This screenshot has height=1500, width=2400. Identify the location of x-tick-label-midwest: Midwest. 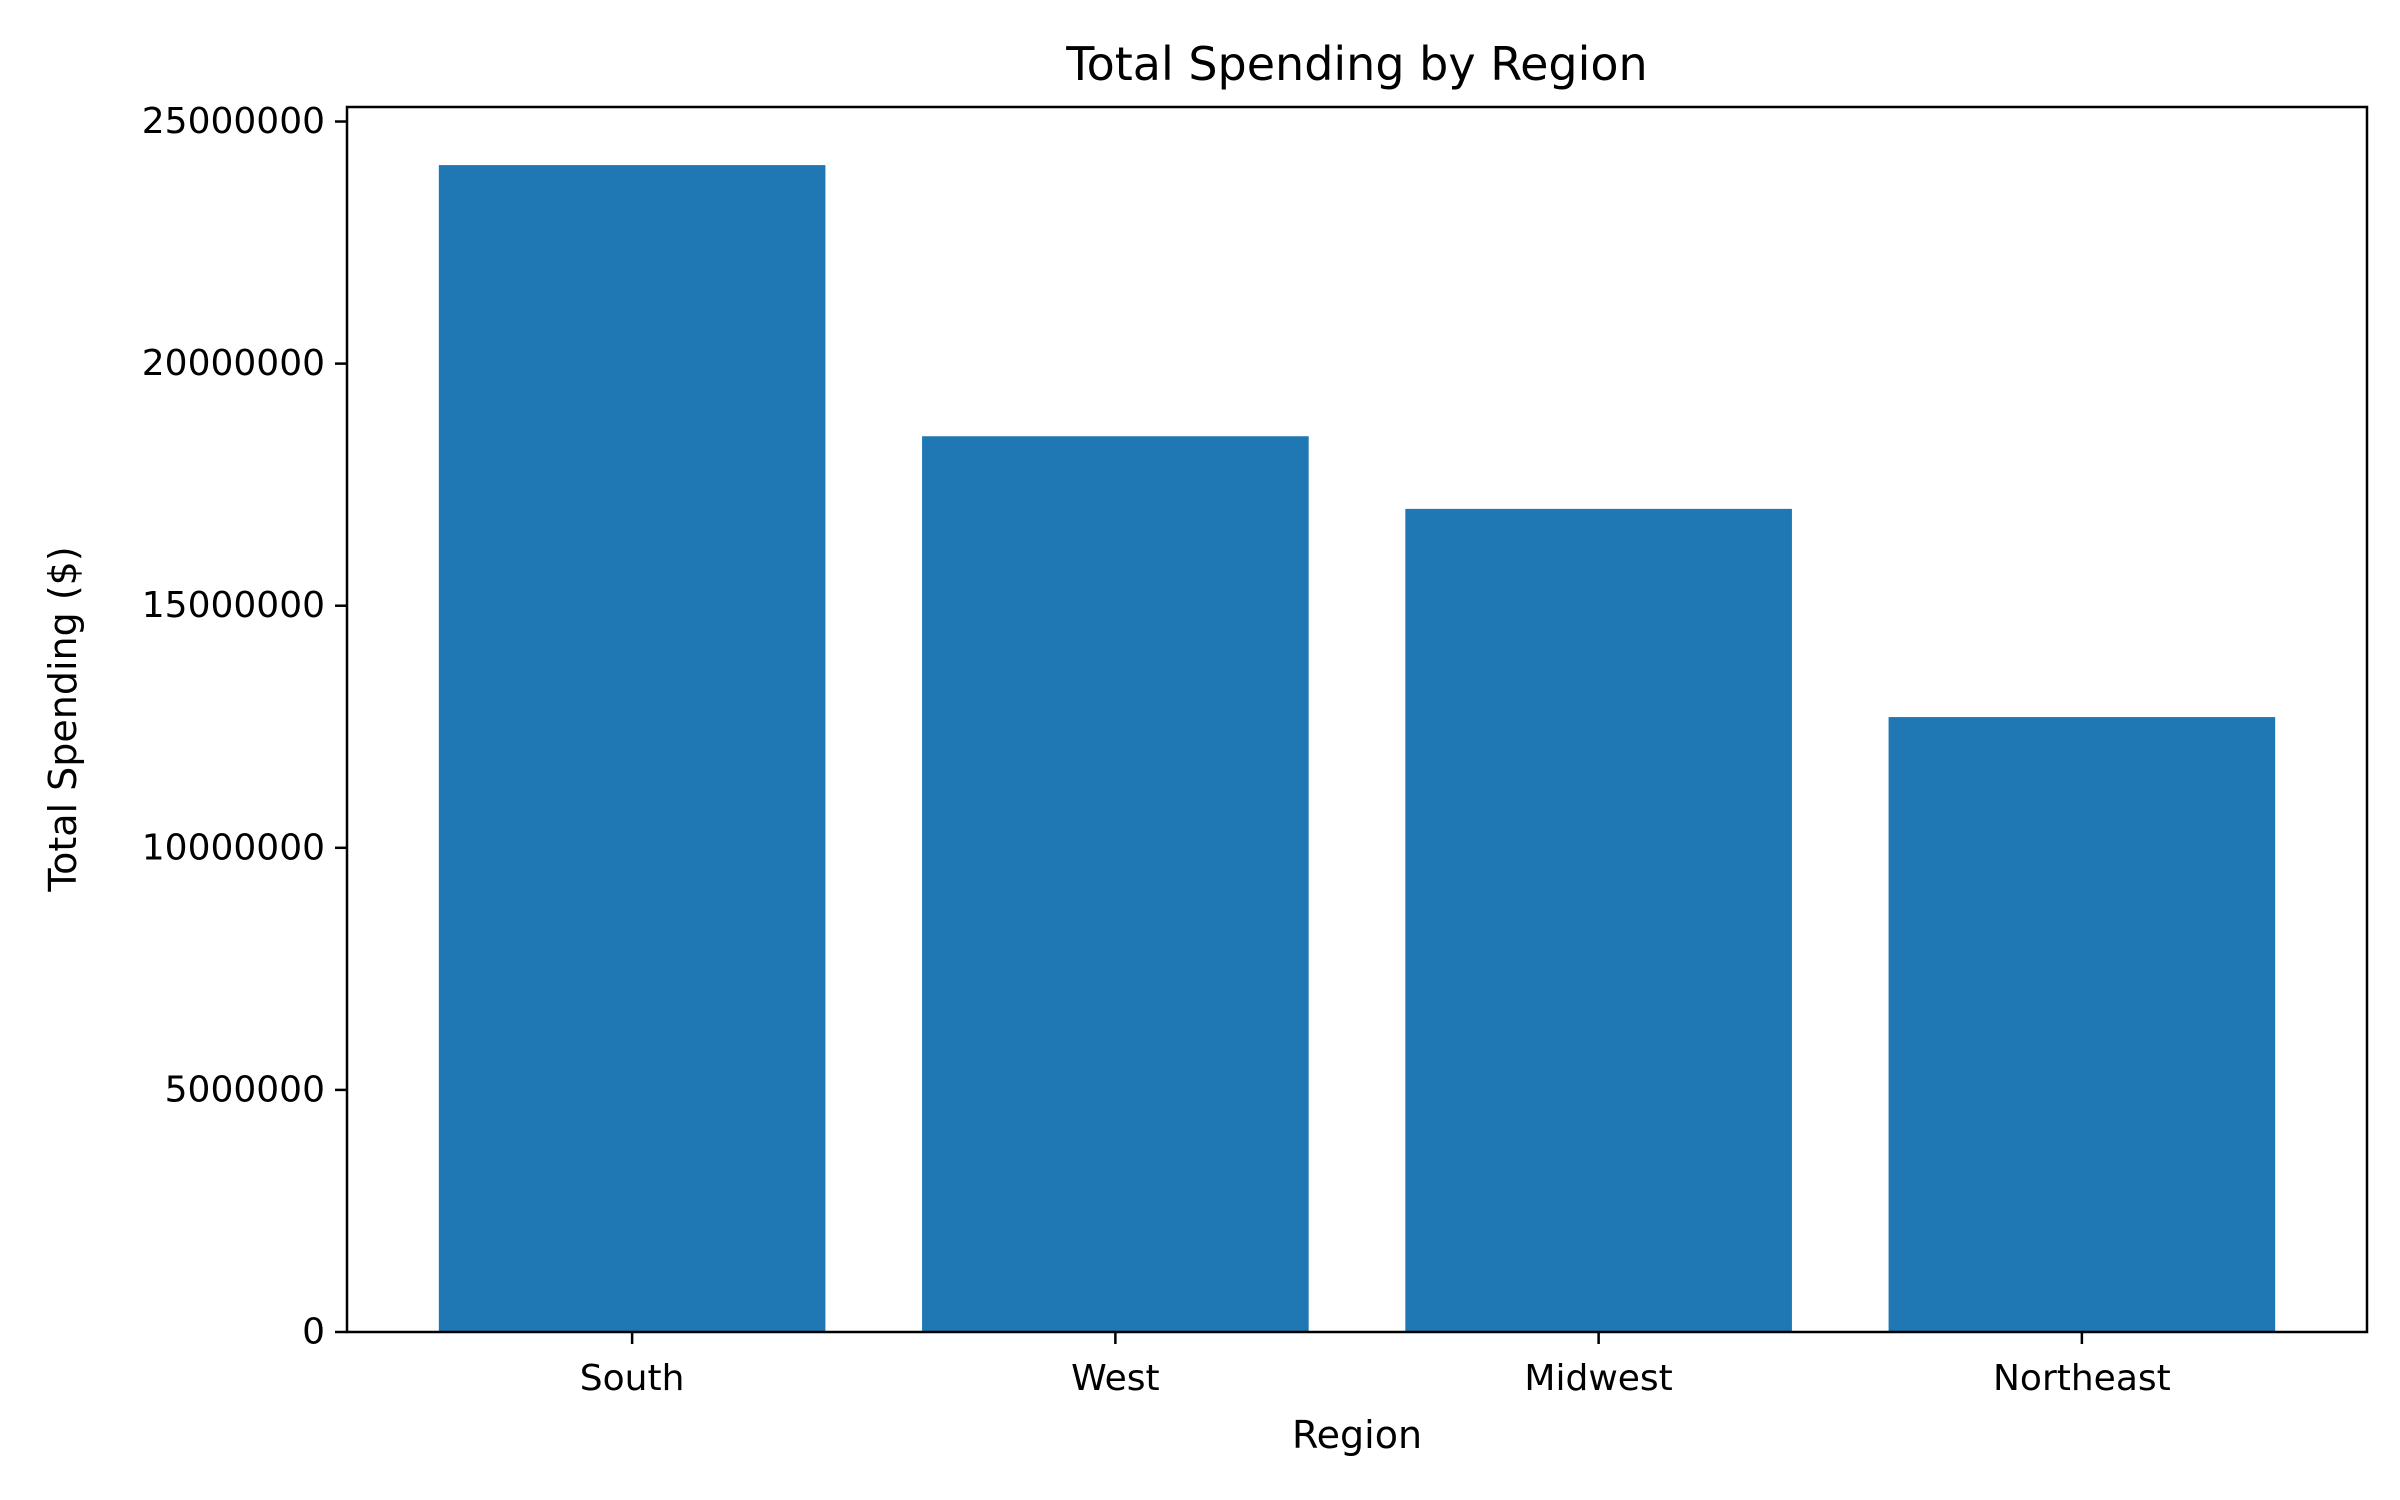
(1598, 1378).